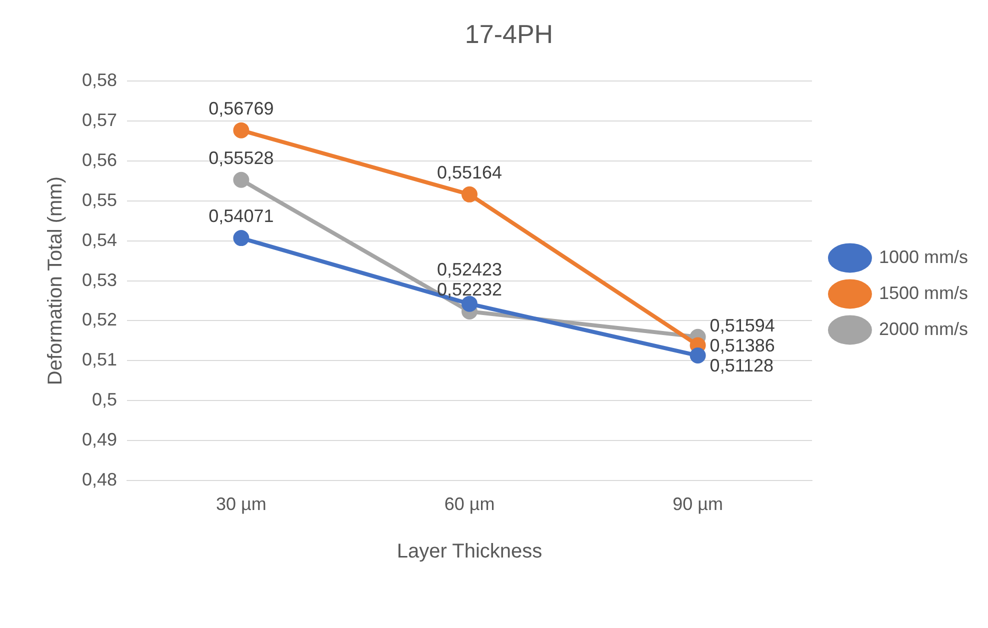 The height and width of the screenshot is (628, 988). Describe the element at coordinates (100, 120) in the screenshot. I see `y-tick-label: 0,57` at that location.